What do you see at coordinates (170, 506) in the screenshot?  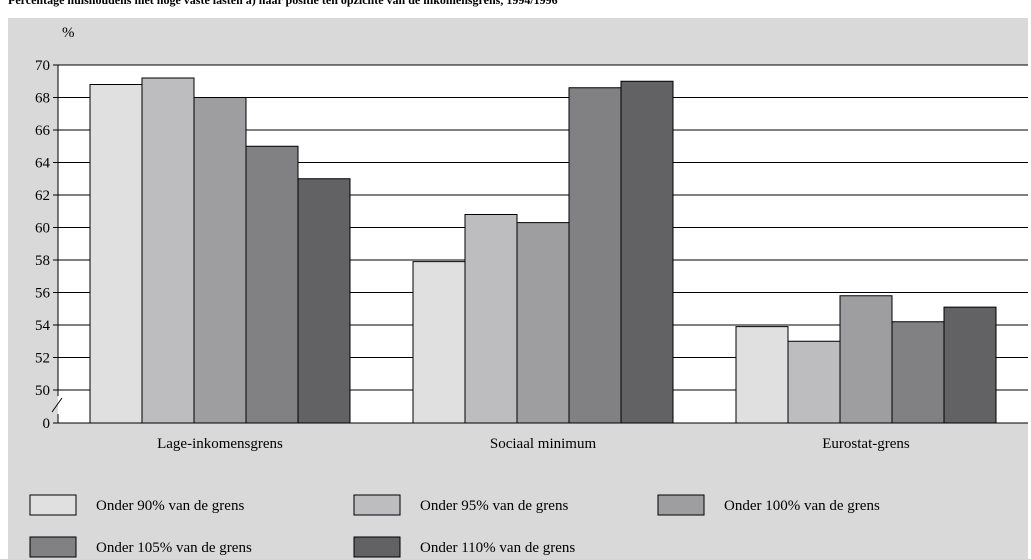 I see `legend-label: Onder 90% van de grens` at bounding box center [170, 506].